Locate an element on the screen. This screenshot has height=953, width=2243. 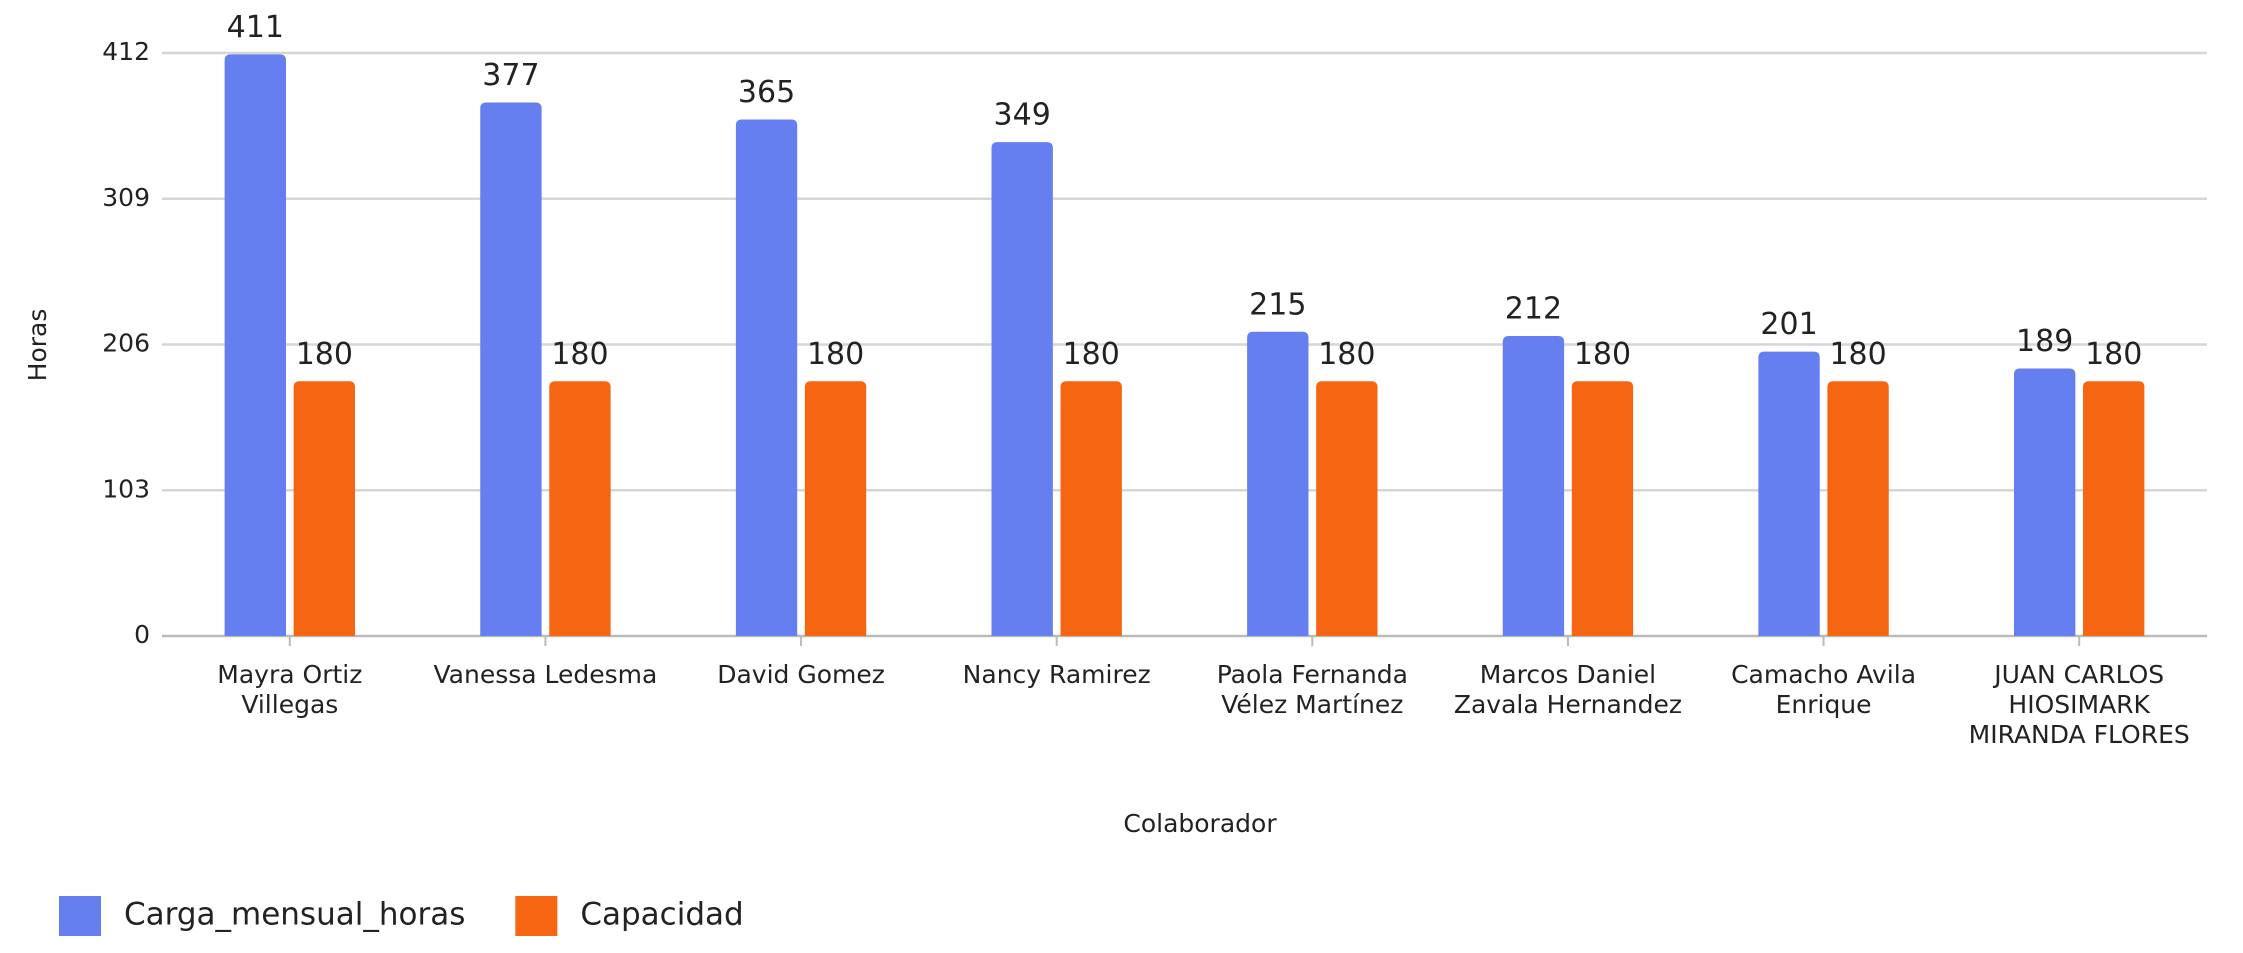
y-tick-label: 206 is located at coordinates (126, 343).